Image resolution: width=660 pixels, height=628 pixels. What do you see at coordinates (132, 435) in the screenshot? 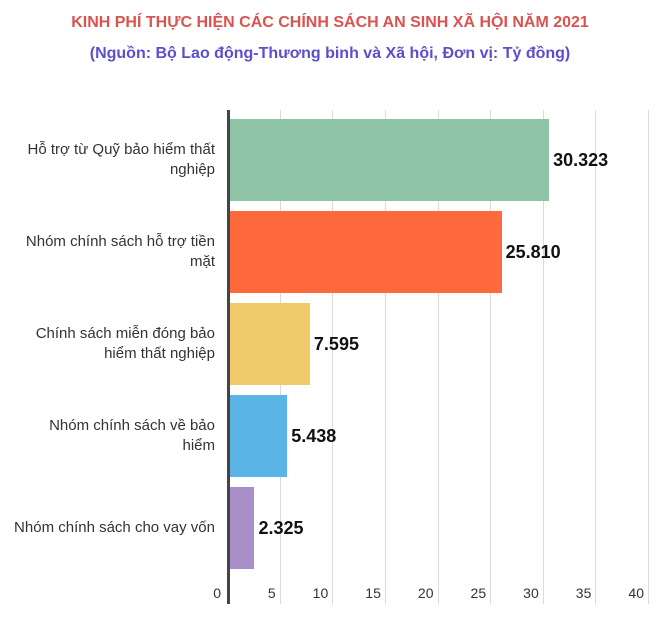
I see `category-label: Nhóm chính sách về bảo hiểm` at bounding box center [132, 435].